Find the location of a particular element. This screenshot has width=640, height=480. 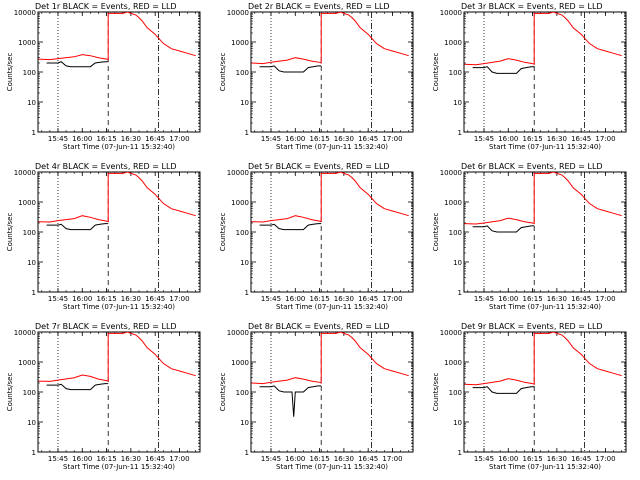

chart-title: Det 8r BLACK = Events, RED = LLD is located at coordinates (319, 326).